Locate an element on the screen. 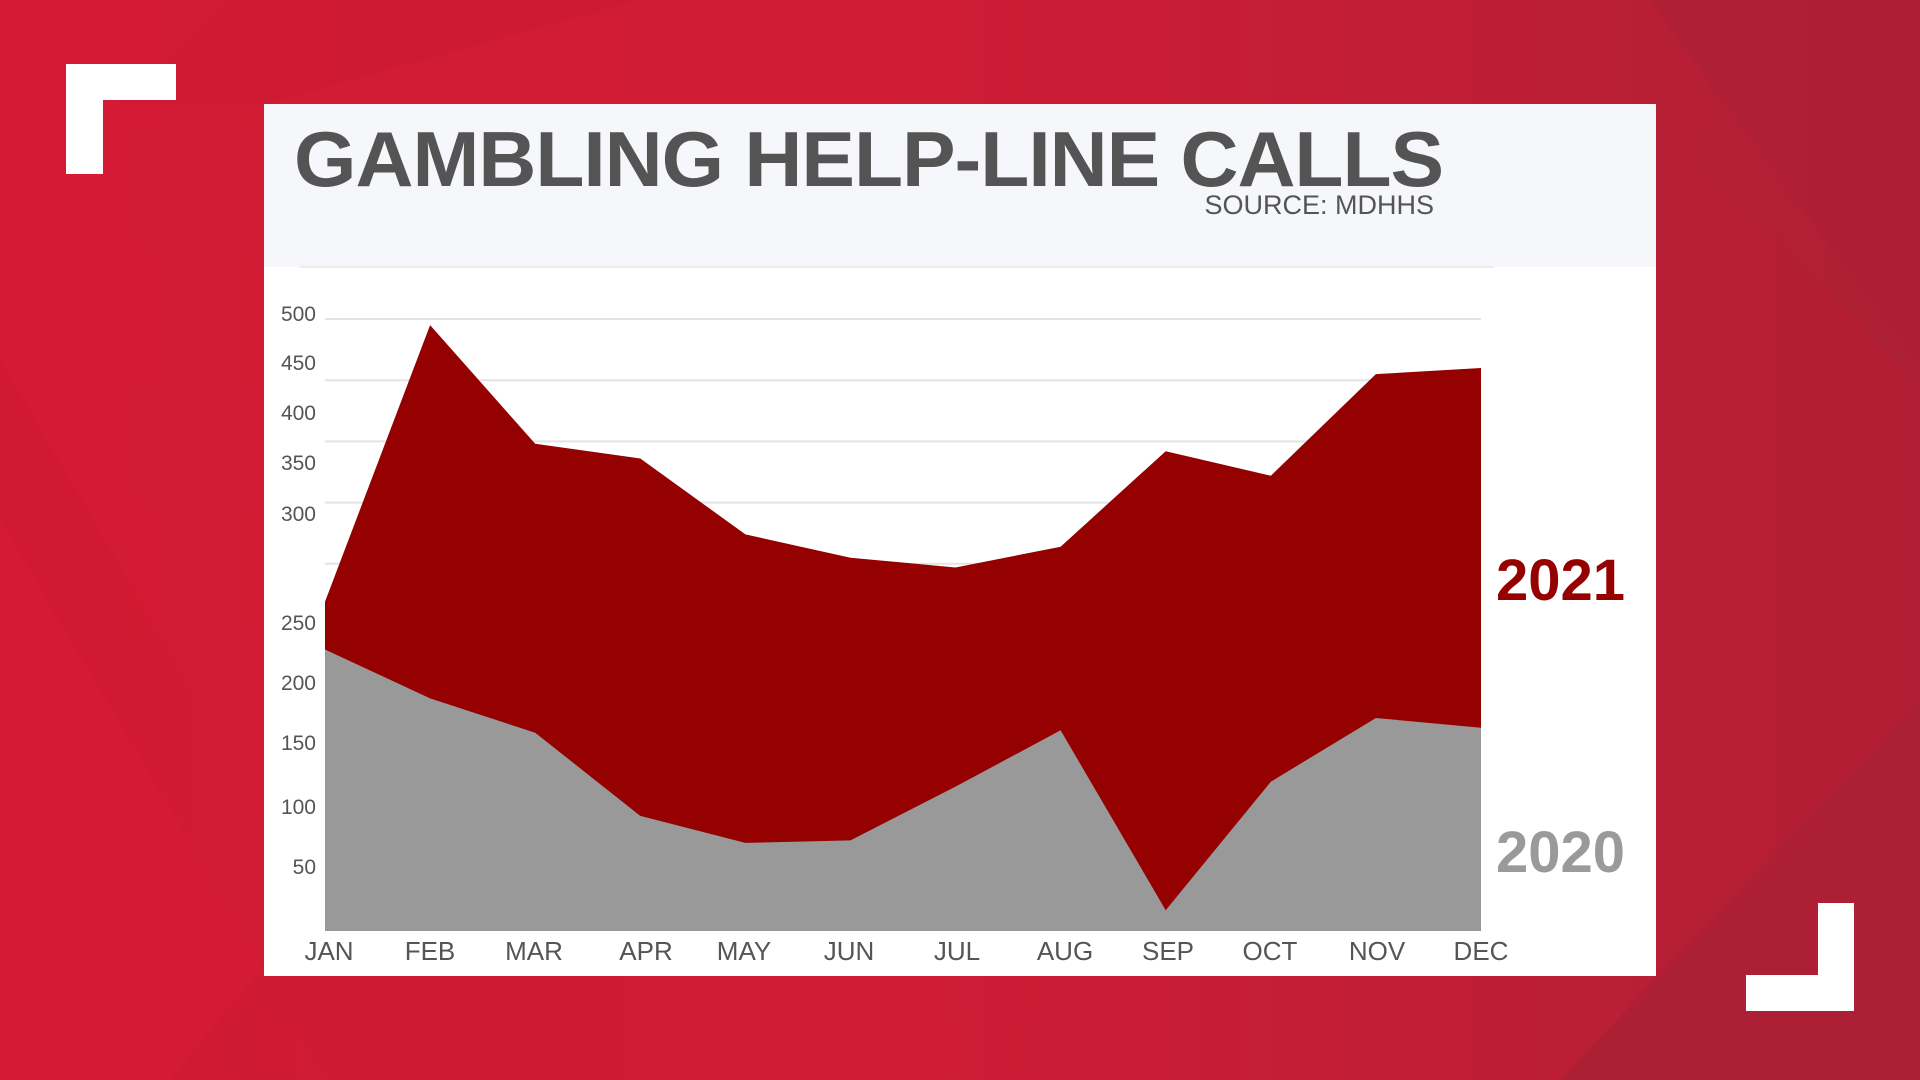 This screenshot has width=1920, height=1080. x-tick-label: FEB is located at coordinates (430, 951).